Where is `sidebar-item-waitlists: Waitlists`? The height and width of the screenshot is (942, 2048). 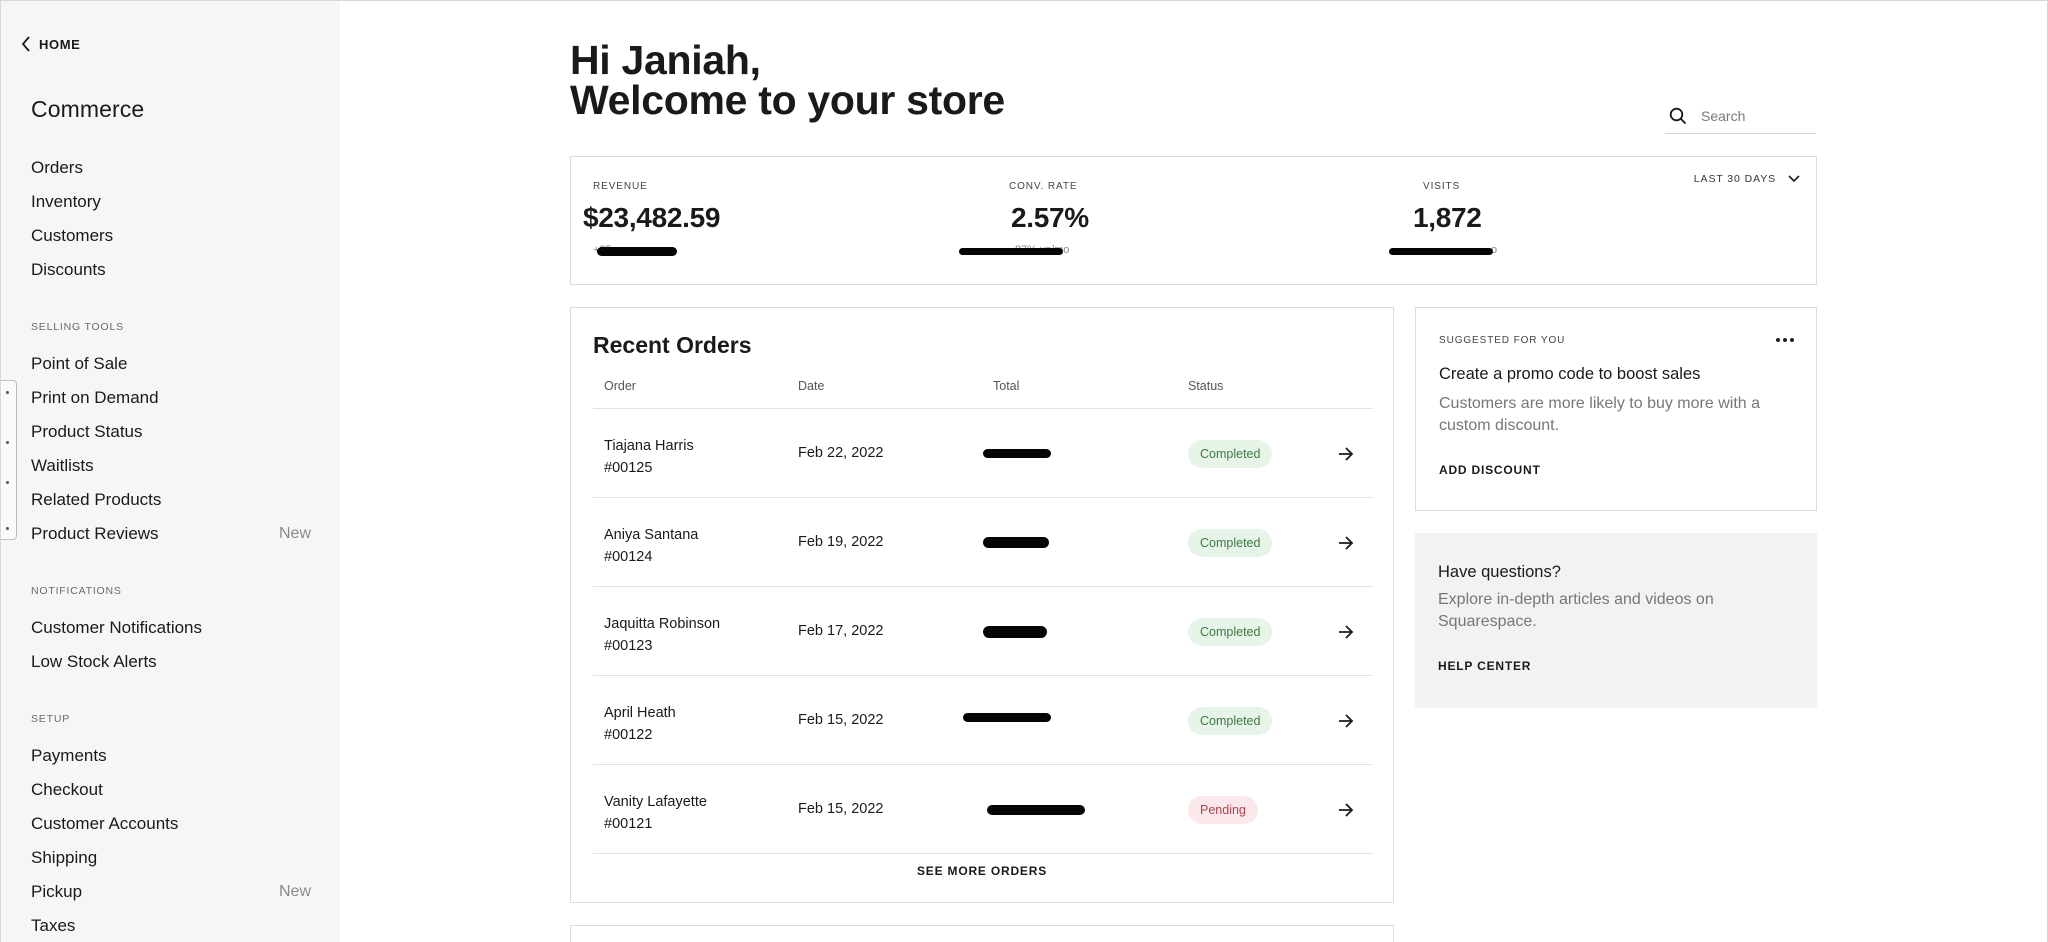
sidebar-item-waitlists: Waitlists is located at coordinates (171, 466).